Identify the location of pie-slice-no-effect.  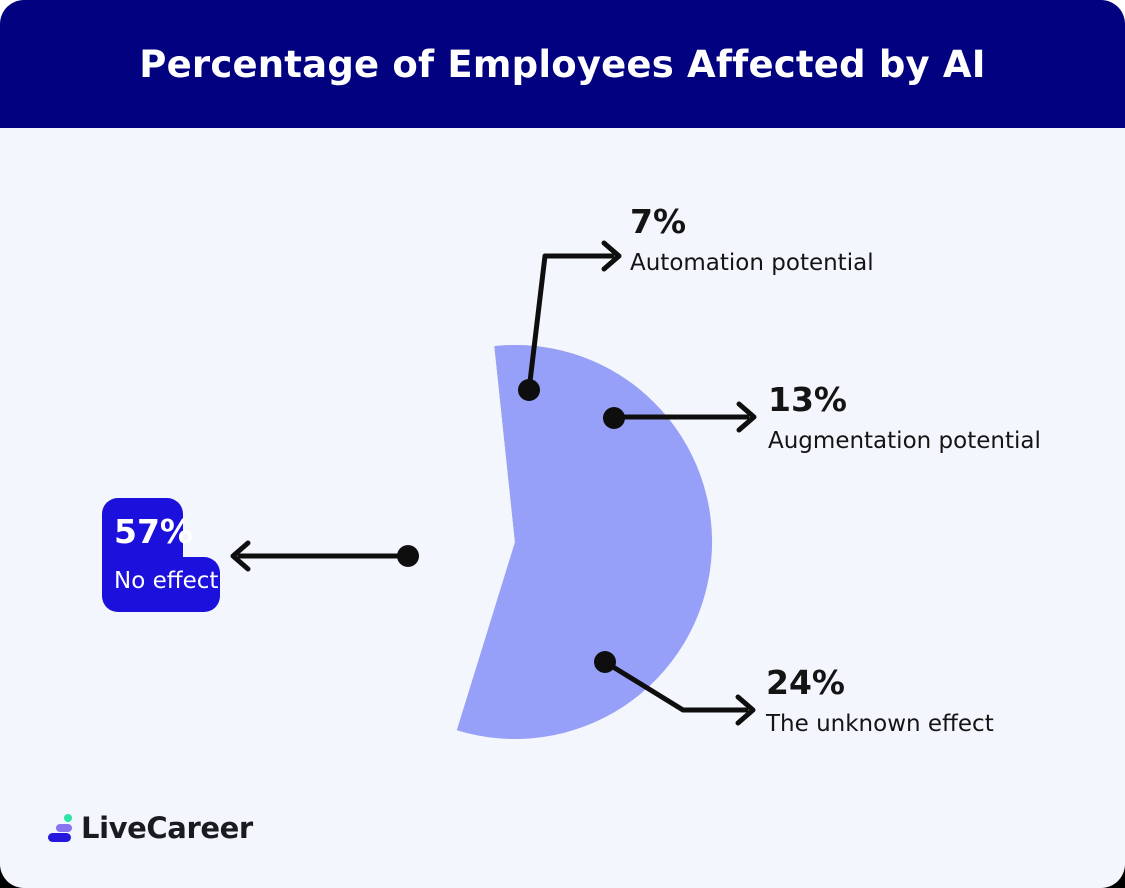
(584, 542).